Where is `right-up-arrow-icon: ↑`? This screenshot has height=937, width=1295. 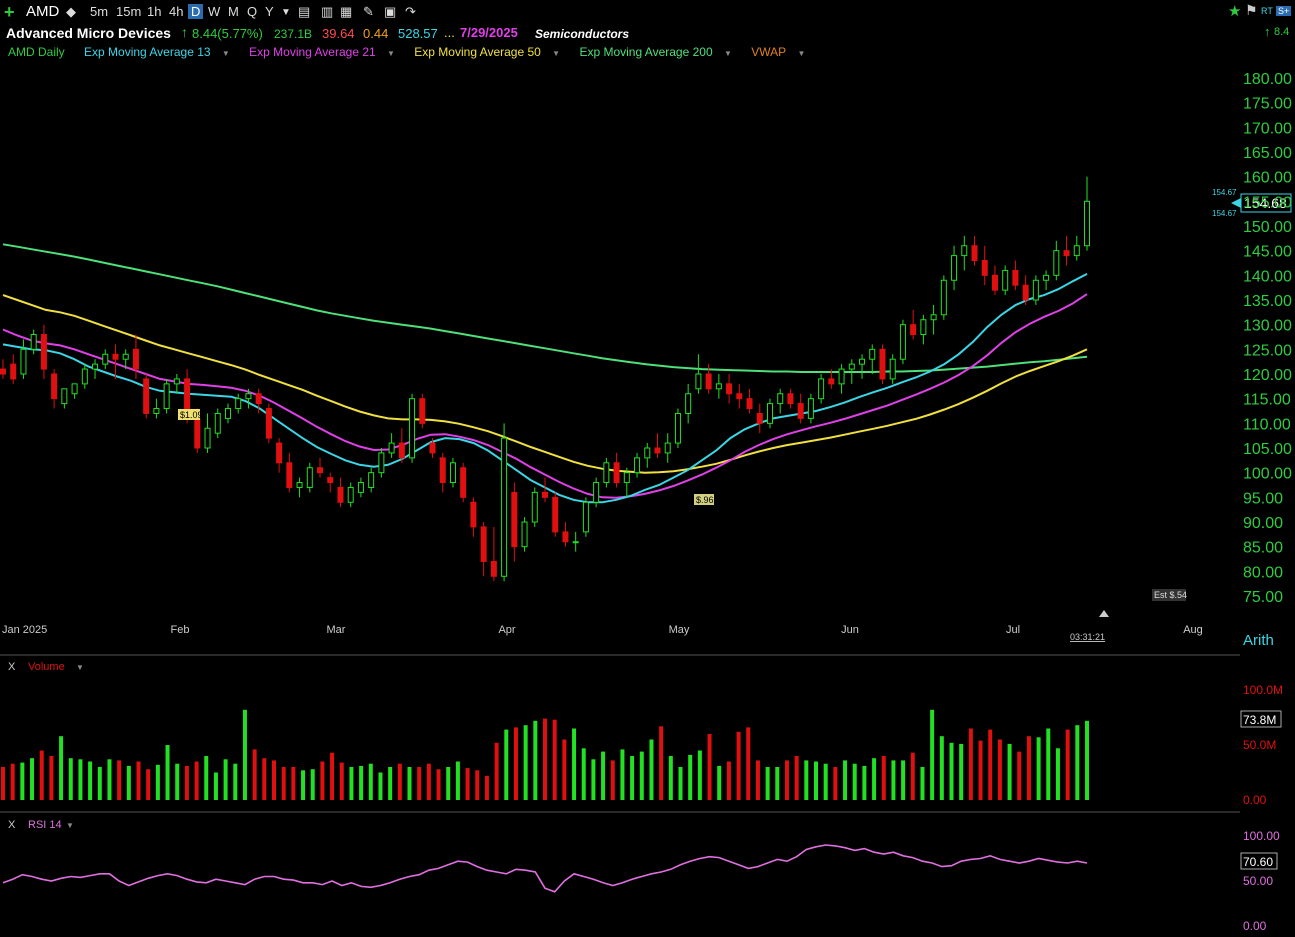
right-up-arrow-icon: ↑ is located at coordinates (1267, 31).